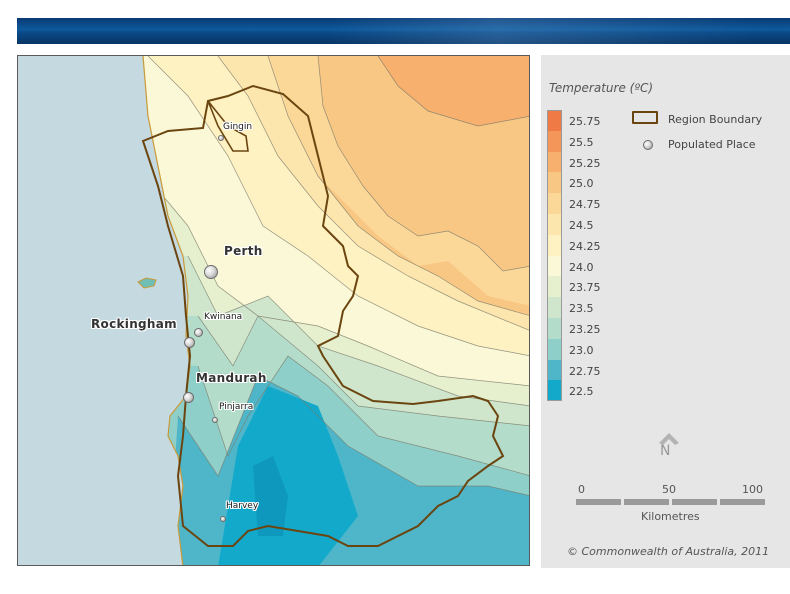  What do you see at coordinates (270, 496) in the screenshot?
I see `zone-22-5-core` at bounding box center [270, 496].